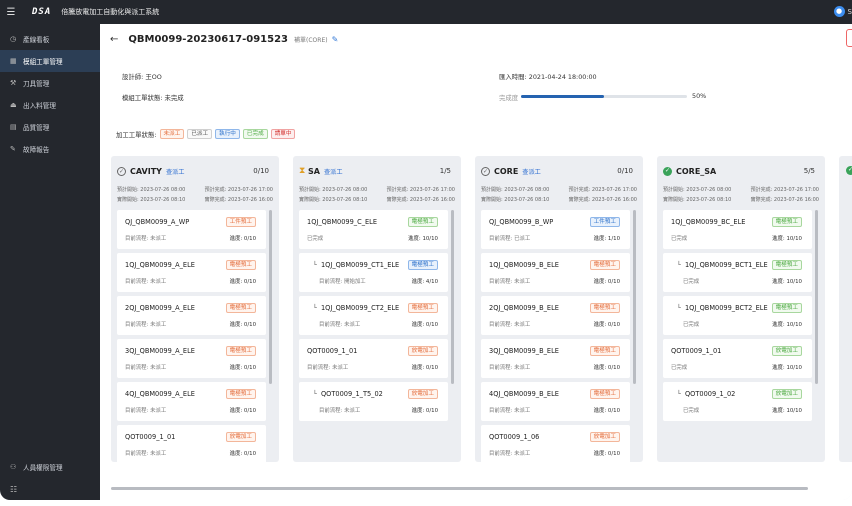  Describe the element at coordinates (191, 401) in the screenshot. I see `work-order-card: 4QJ_QBM0099_A_ELE 電極預工 目前流程: 未派工 進度: 0/10` at that location.